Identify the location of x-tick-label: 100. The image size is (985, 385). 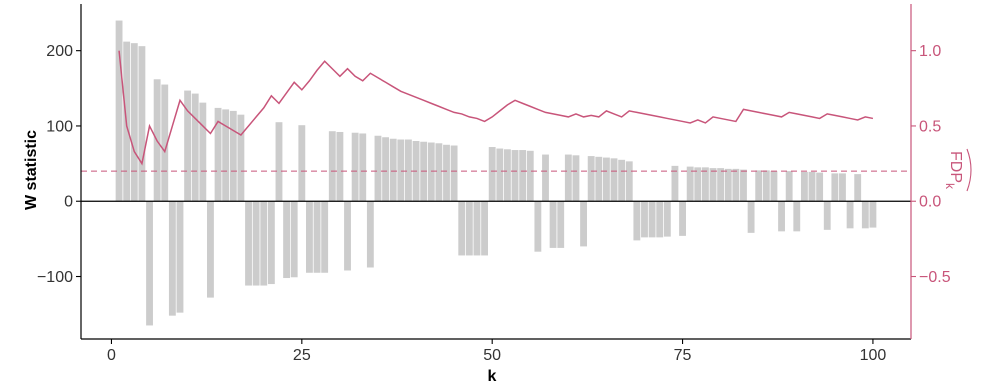
(873, 355).